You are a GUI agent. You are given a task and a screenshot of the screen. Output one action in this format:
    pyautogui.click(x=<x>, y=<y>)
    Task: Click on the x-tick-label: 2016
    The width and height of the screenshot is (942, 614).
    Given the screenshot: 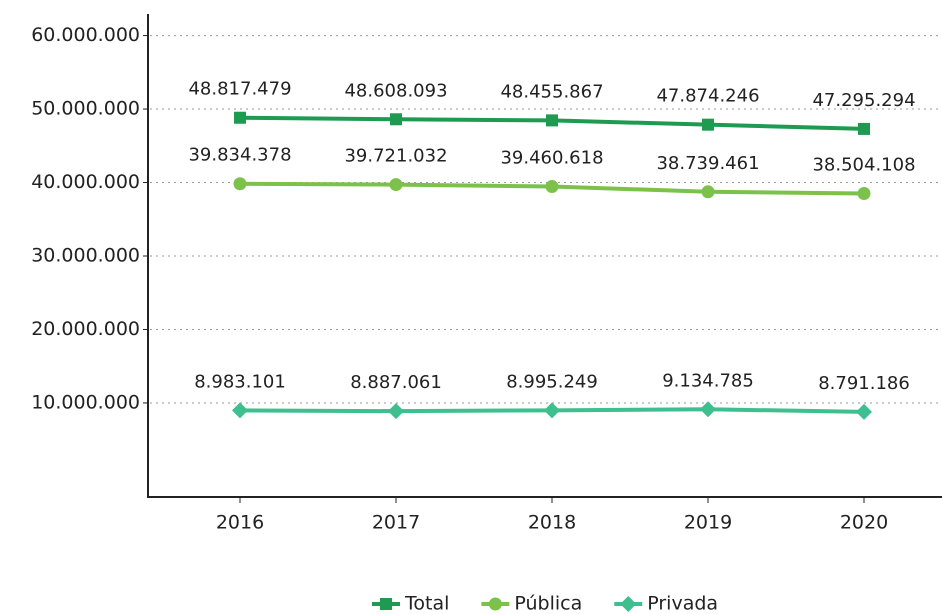 What is the action you would take?
    pyautogui.click(x=240, y=523)
    